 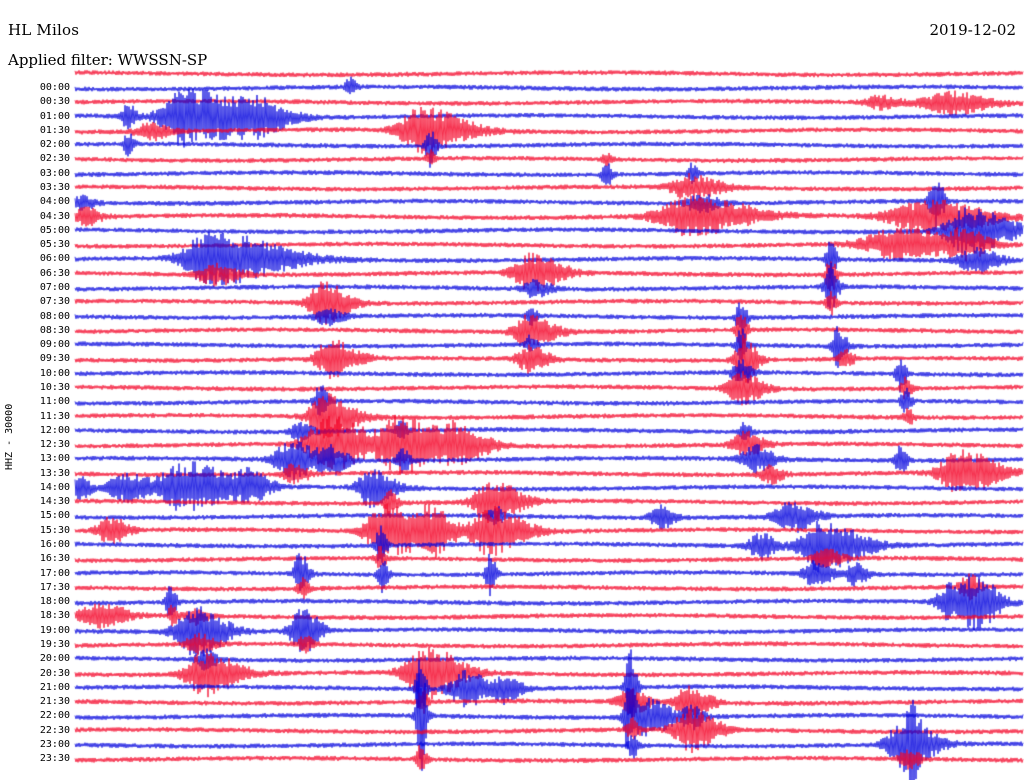 I want to click on time-label: 21:30, so click(x=54, y=702).